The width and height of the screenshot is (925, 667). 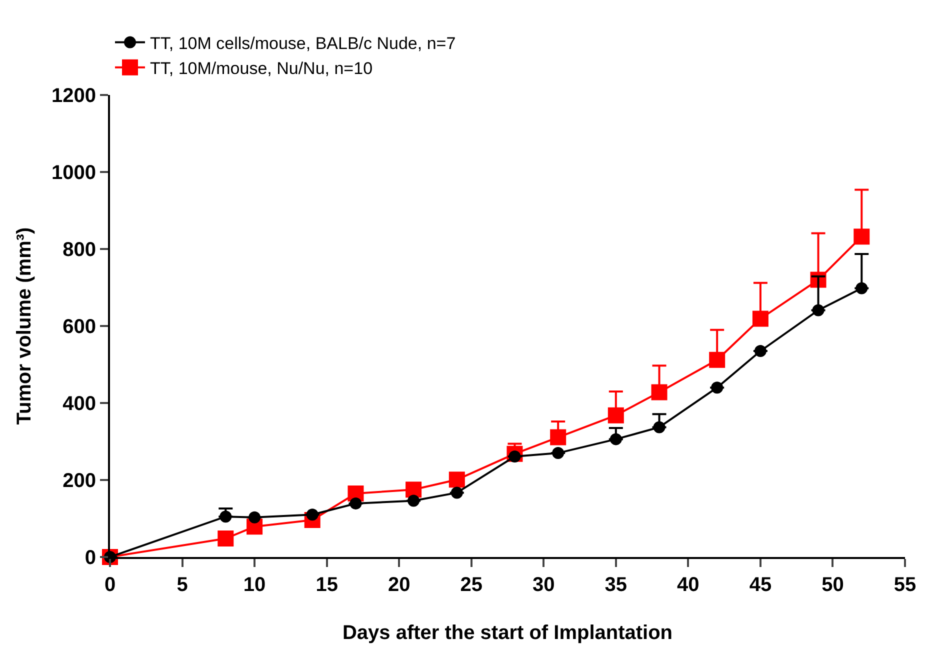 I want to click on y-tick-label: 0, so click(x=90, y=558).